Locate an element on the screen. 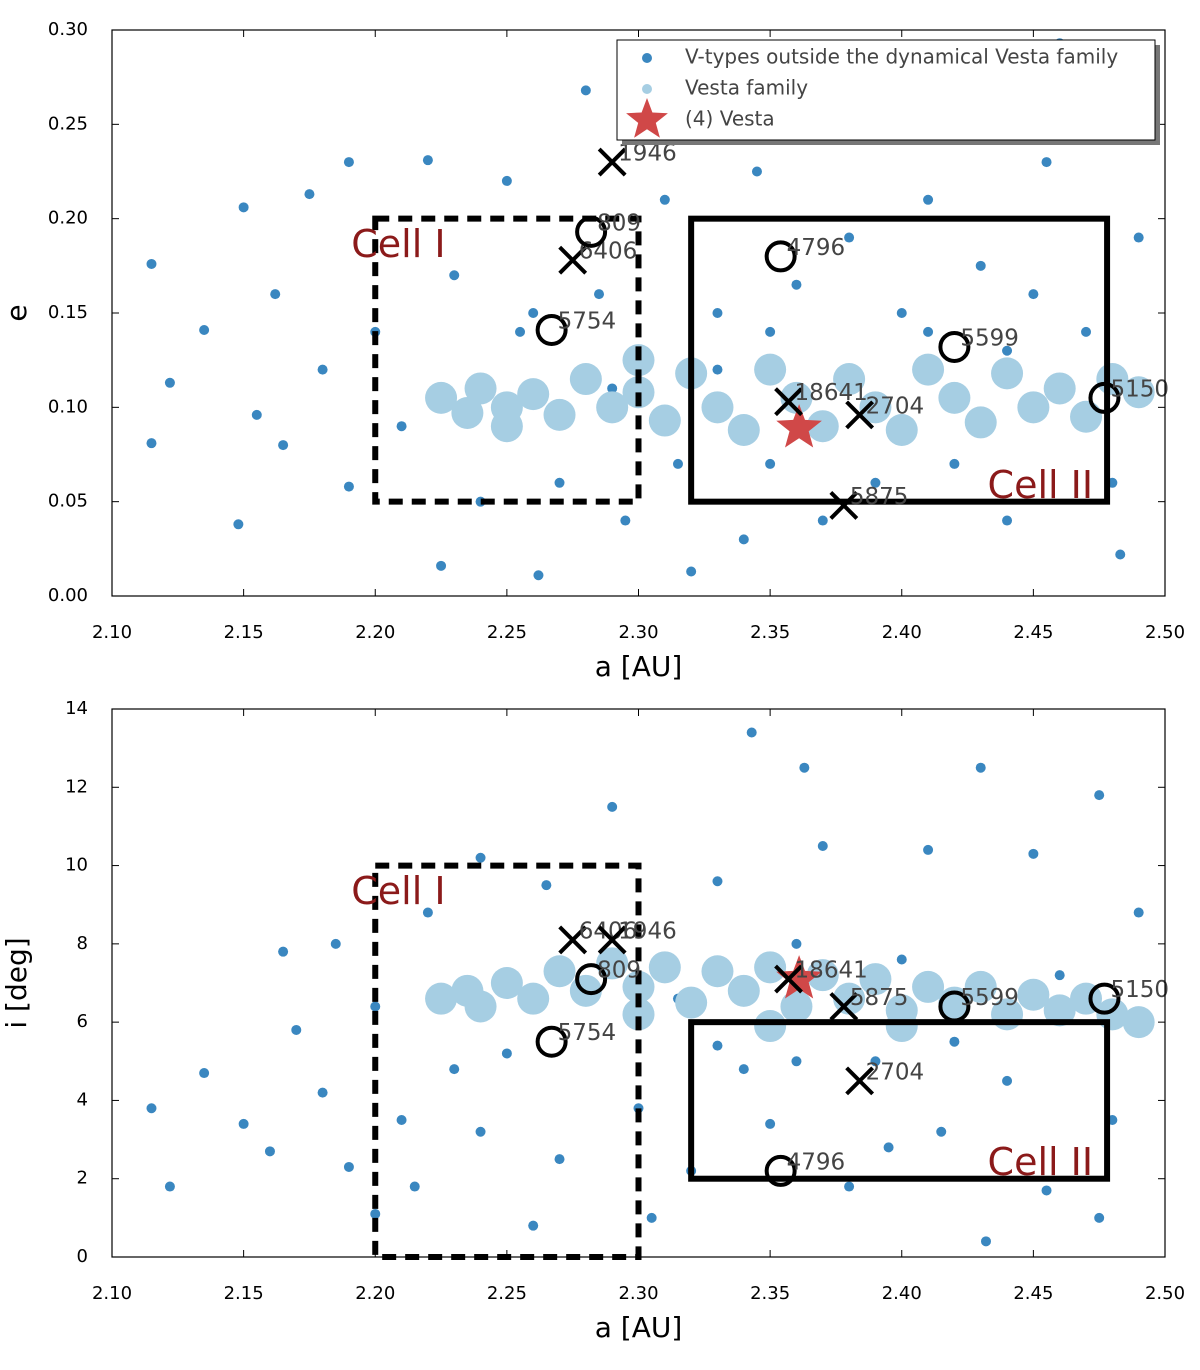  y-tick-label: 10 is located at coordinates (76, 865).